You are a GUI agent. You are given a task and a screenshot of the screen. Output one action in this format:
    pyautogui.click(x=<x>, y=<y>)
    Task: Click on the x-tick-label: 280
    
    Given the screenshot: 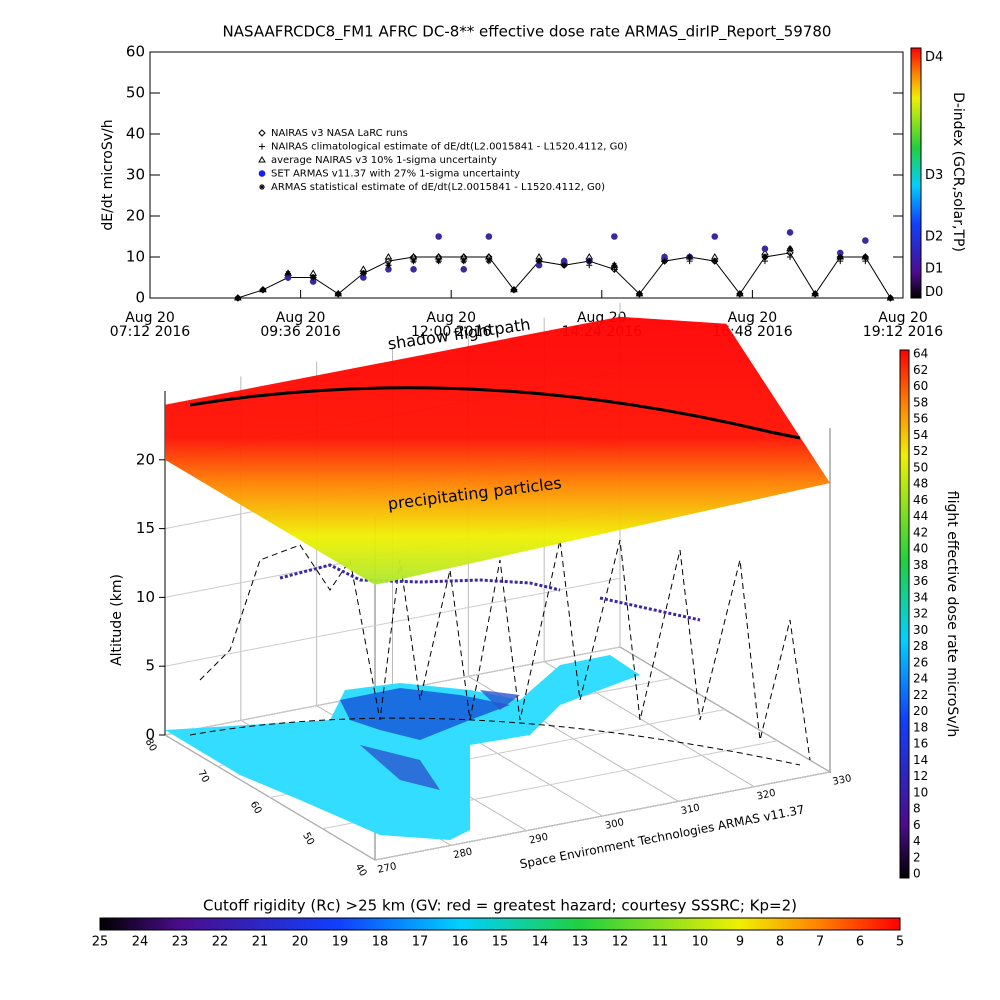 What is the action you would take?
    pyautogui.click(x=462, y=853)
    